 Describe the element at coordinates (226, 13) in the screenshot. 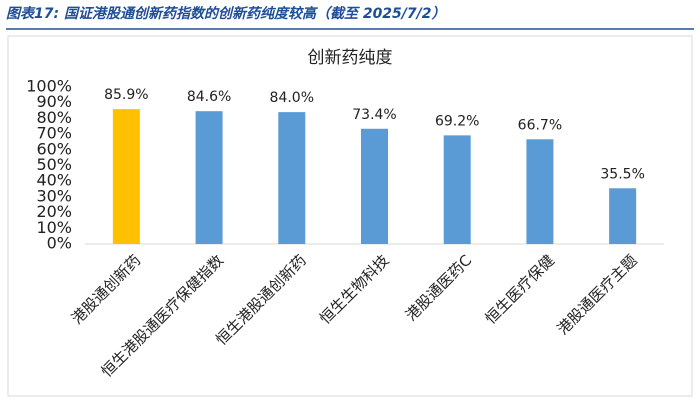

I see `figure-caption: 图表17: 国证港股通创新药指数的创新药纯度较高（截至 2025/7/2）` at that location.